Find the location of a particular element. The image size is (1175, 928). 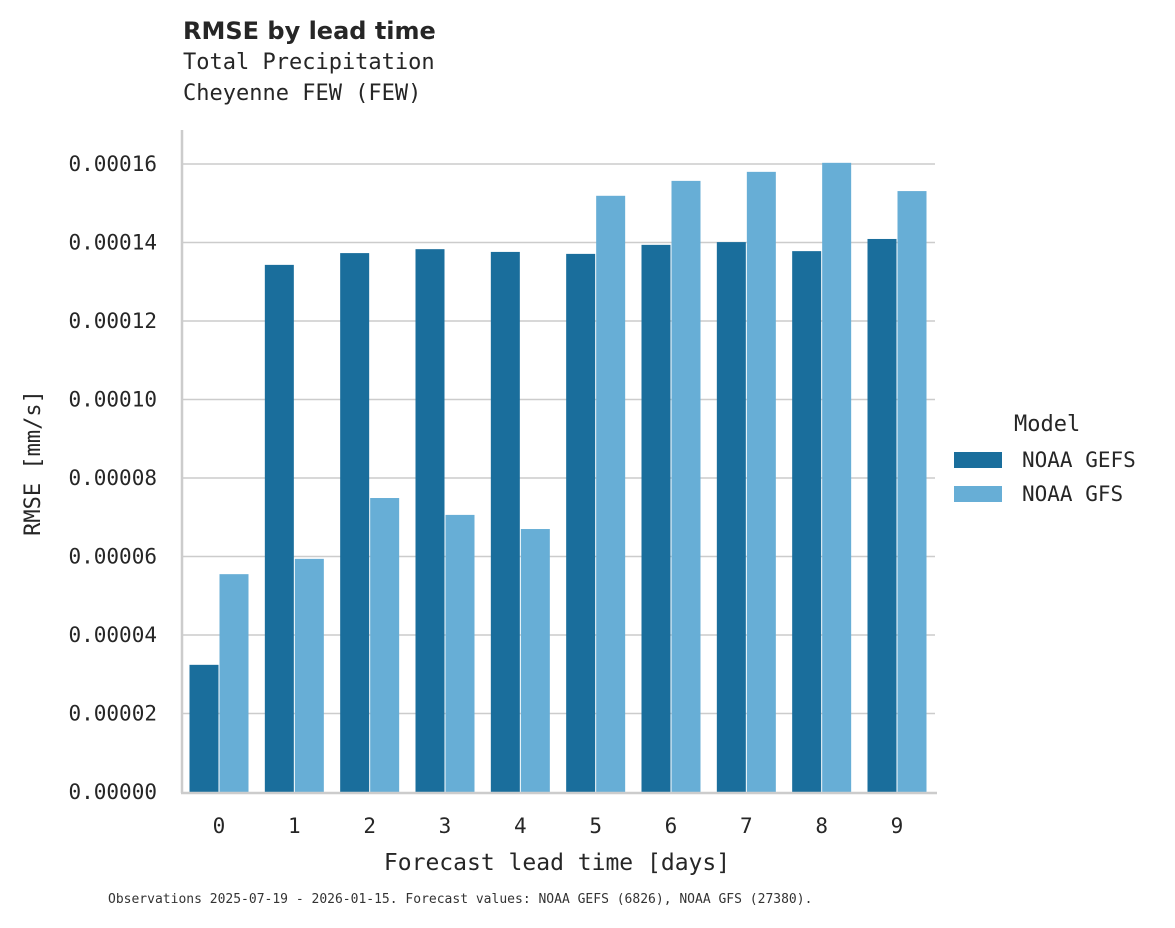

y-tick-label: 0.00006 is located at coordinates (112, 557).